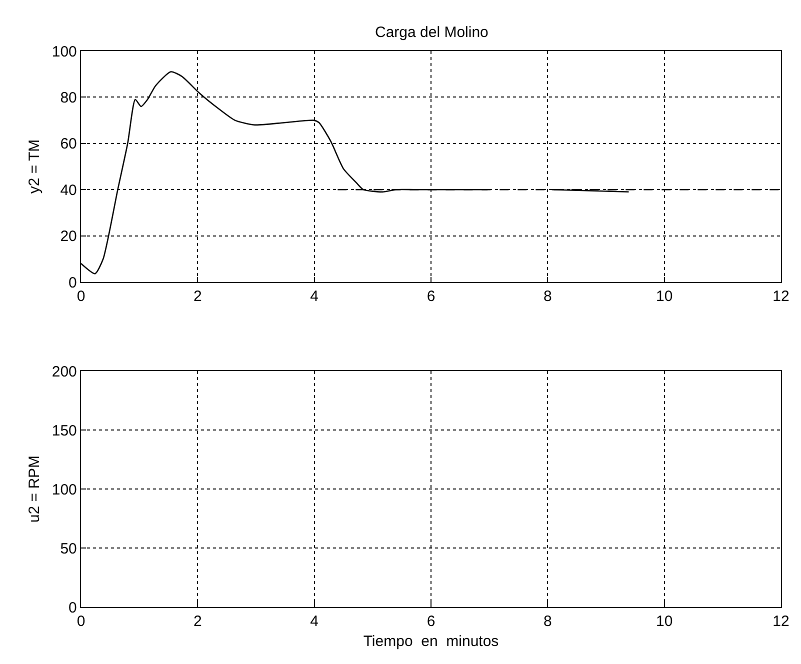  Describe the element at coordinates (431, 641) in the screenshot. I see `x-axis-title: Tiempo en minutos` at that location.